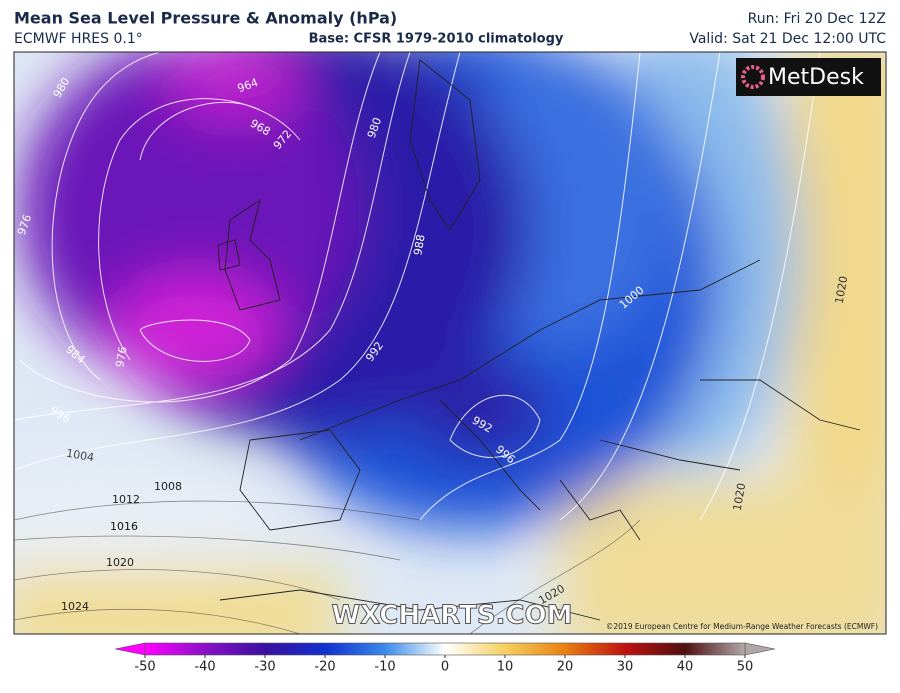  Describe the element at coordinates (78, 39) in the screenshot. I see `model: ECMWF HRES 0.1°` at that location.